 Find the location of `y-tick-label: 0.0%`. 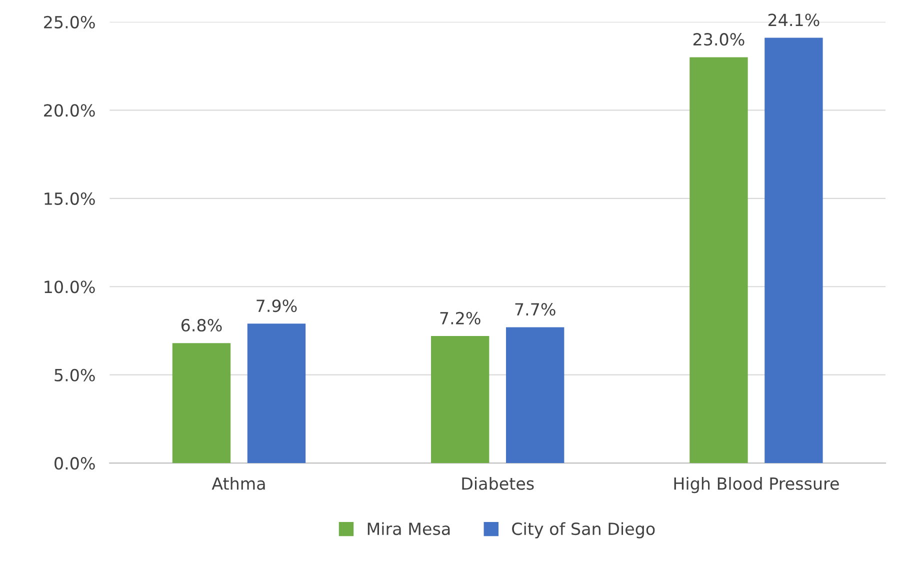

y-tick-label: 0.0% is located at coordinates (74, 463).